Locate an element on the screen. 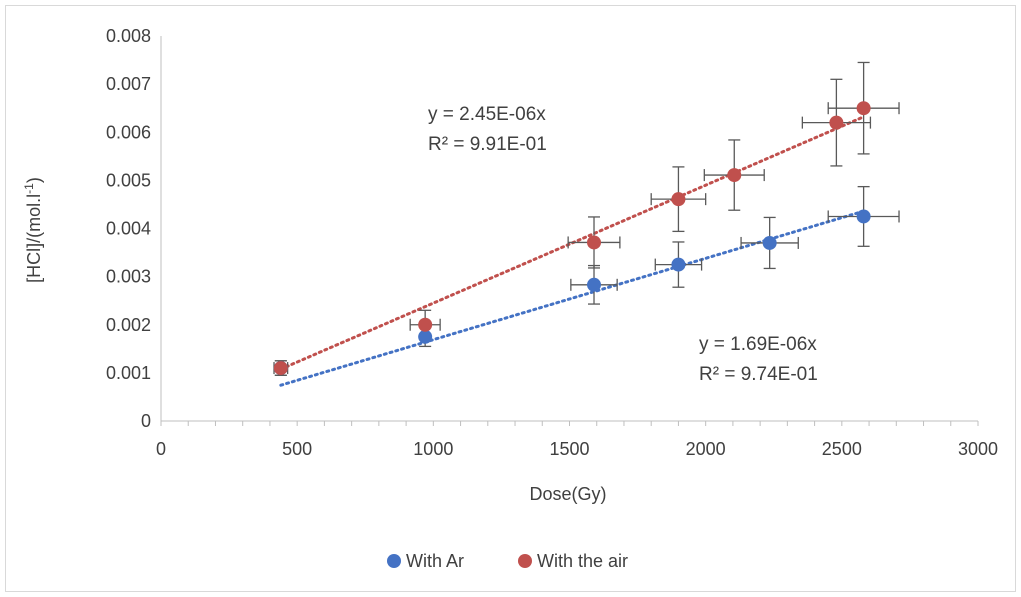 The image size is (1021, 597). legend-marker-ar is located at coordinates (394, 561).